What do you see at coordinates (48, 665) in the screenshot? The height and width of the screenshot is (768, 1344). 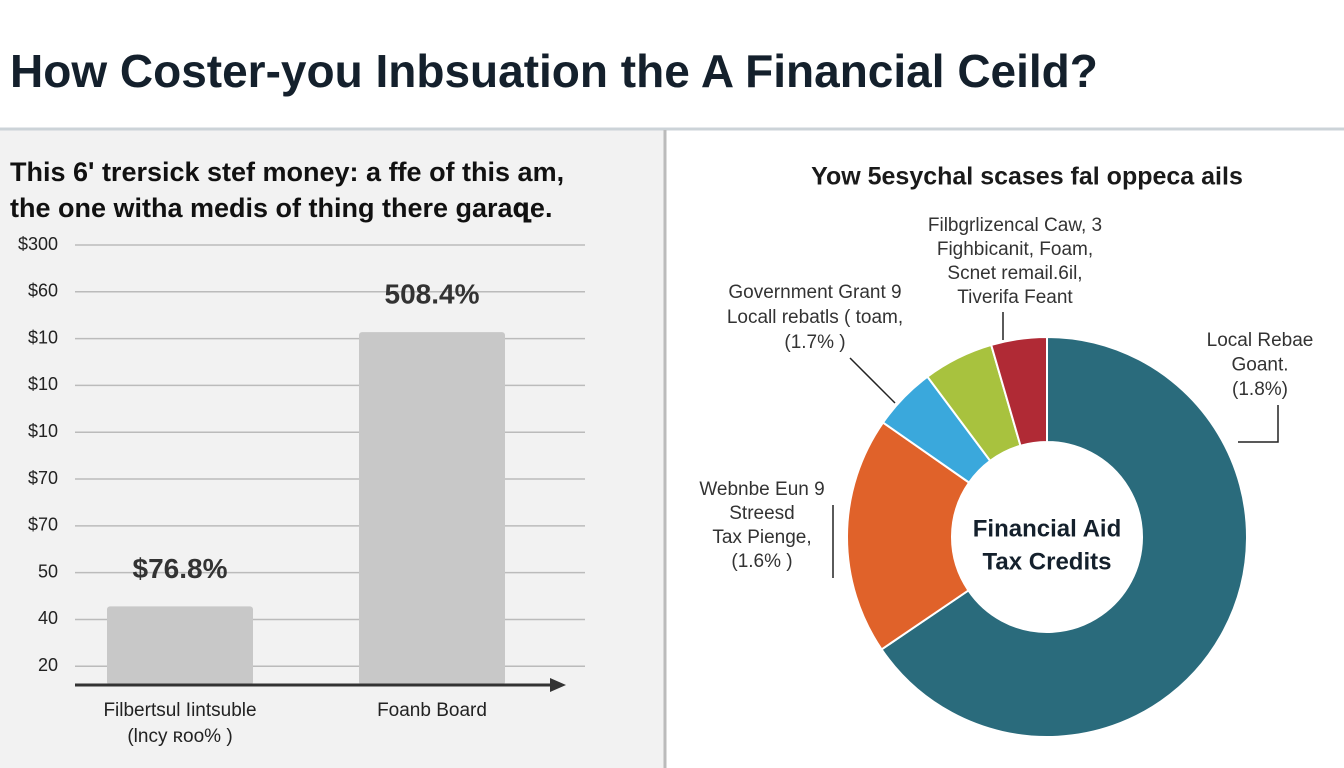 I see `y-tick-label: 20` at bounding box center [48, 665].